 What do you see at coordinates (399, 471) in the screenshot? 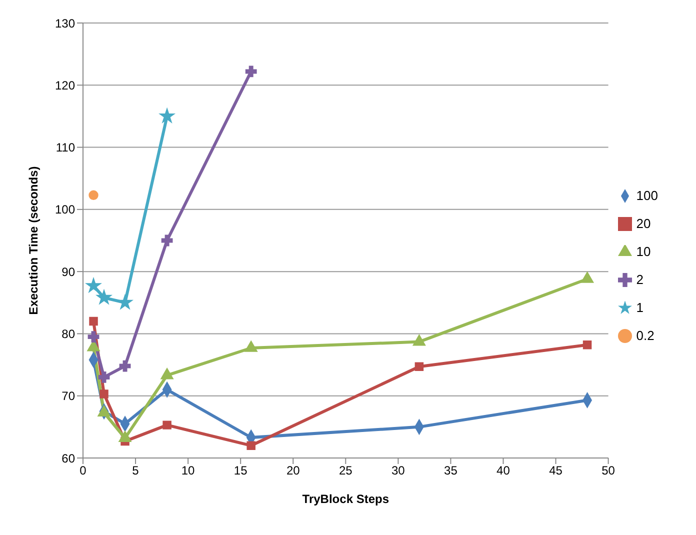
I see `x-tick-label: 30` at bounding box center [399, 471].